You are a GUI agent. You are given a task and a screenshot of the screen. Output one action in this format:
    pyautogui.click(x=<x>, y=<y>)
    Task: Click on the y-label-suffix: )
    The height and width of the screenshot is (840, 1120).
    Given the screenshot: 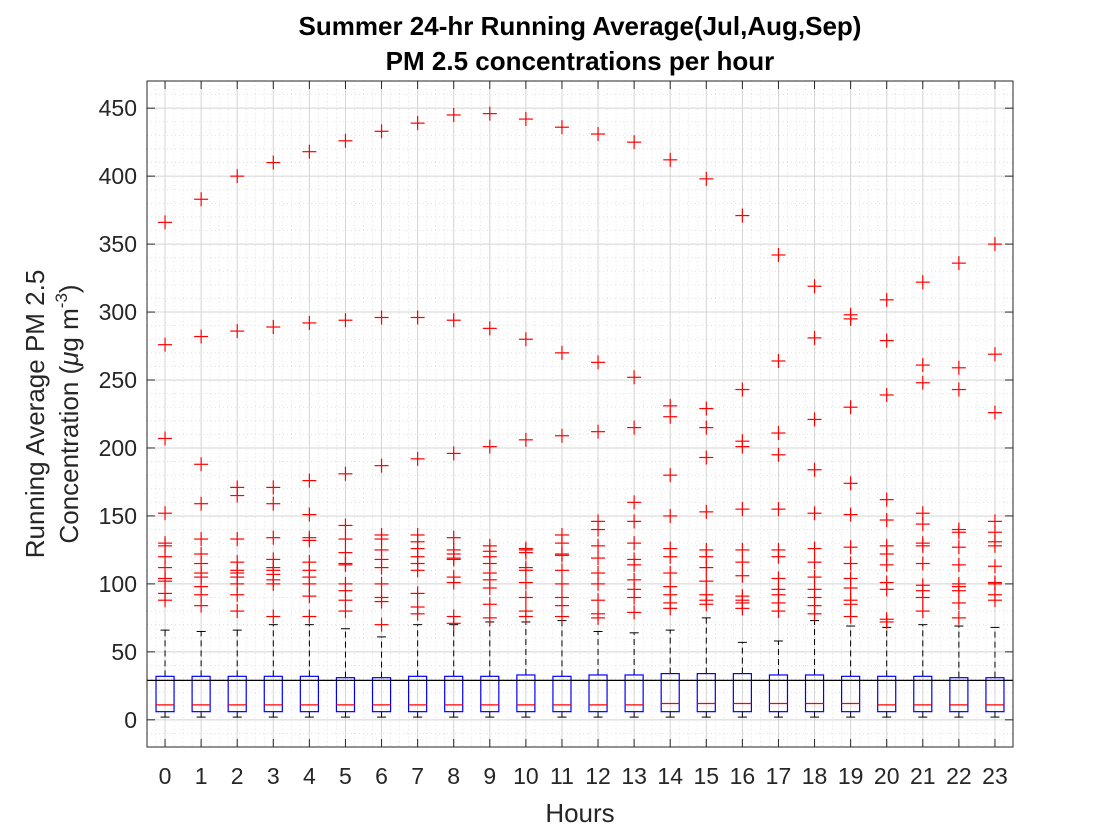 What is the action you would take?
    pyautogui.click(x=69, y=288)
    